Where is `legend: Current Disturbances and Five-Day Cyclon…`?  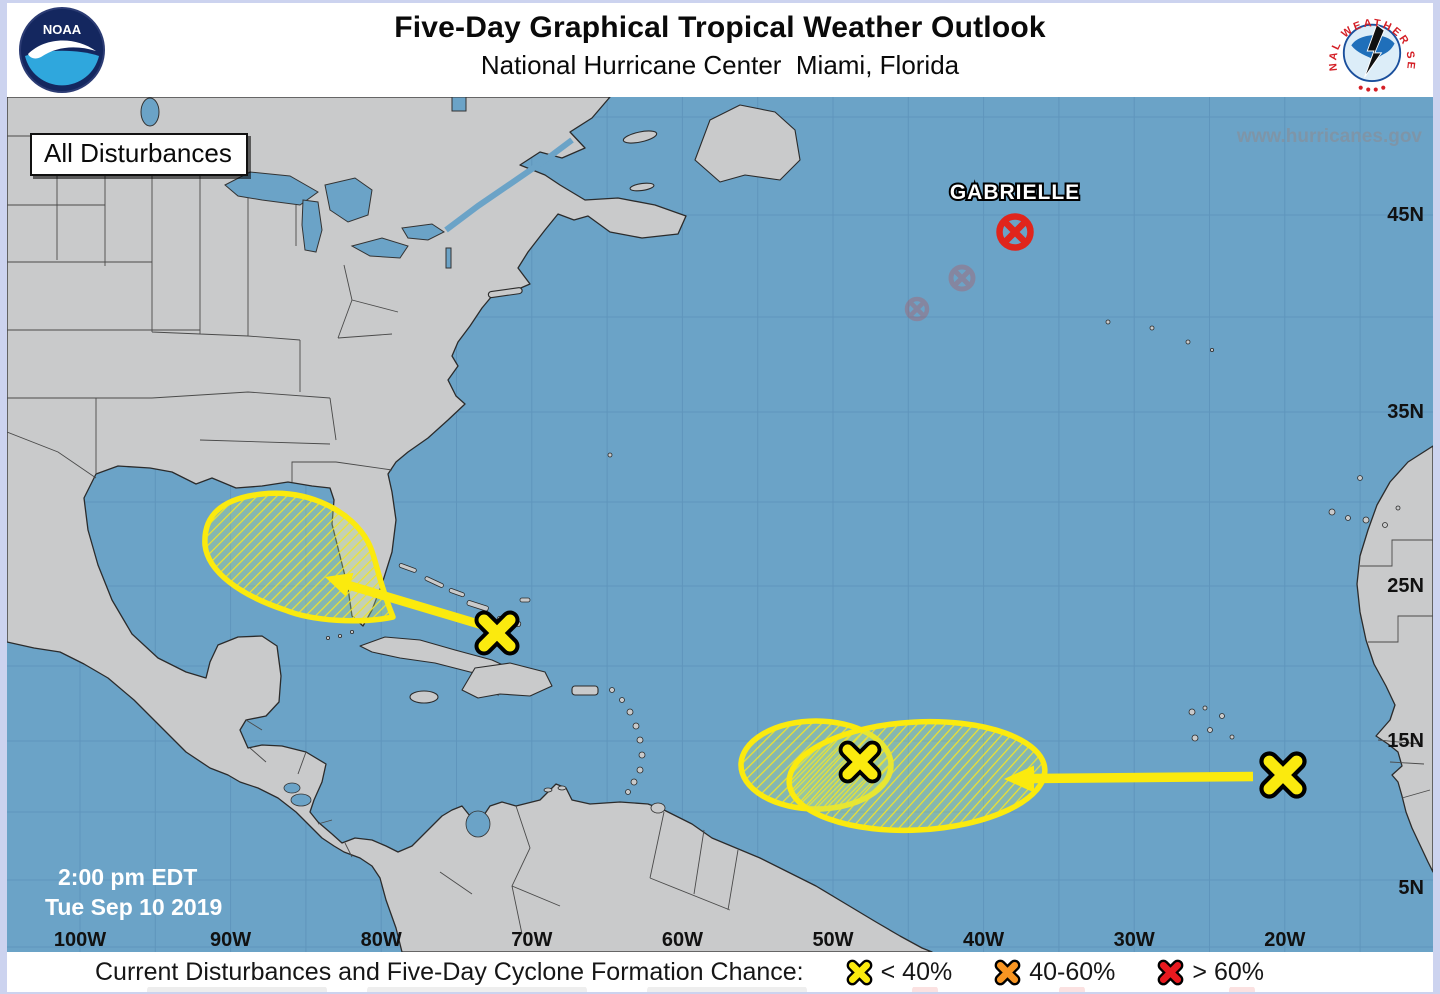 legend: Current Disturbances and Five-Day Cyclon… is located at coordinates (720, 972).